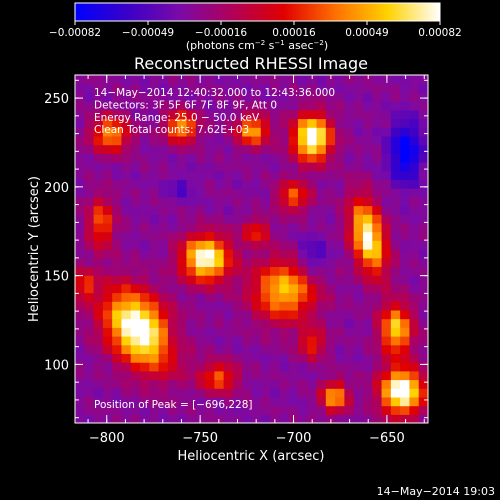  What do you see at coordinates (436, 491) in the screenshot?
I see `footer-timestamp: 14−May−2014 19:03` at bounding box center [436, 491].